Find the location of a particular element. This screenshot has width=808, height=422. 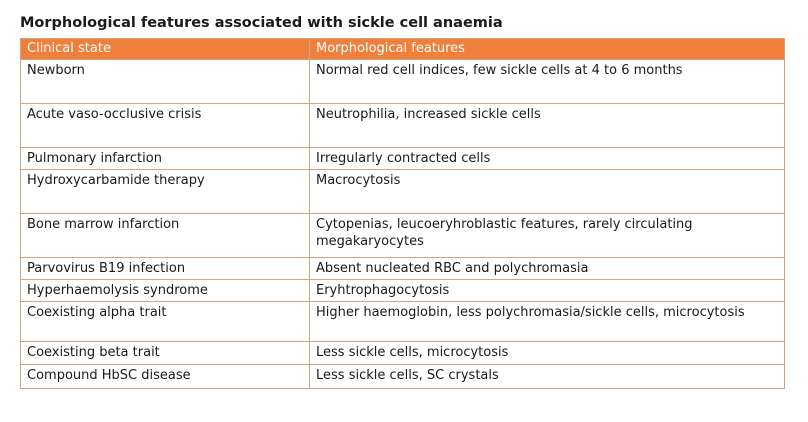

clinical-state-cell: Coexisting beta trait is located at coordinates (165, 353).